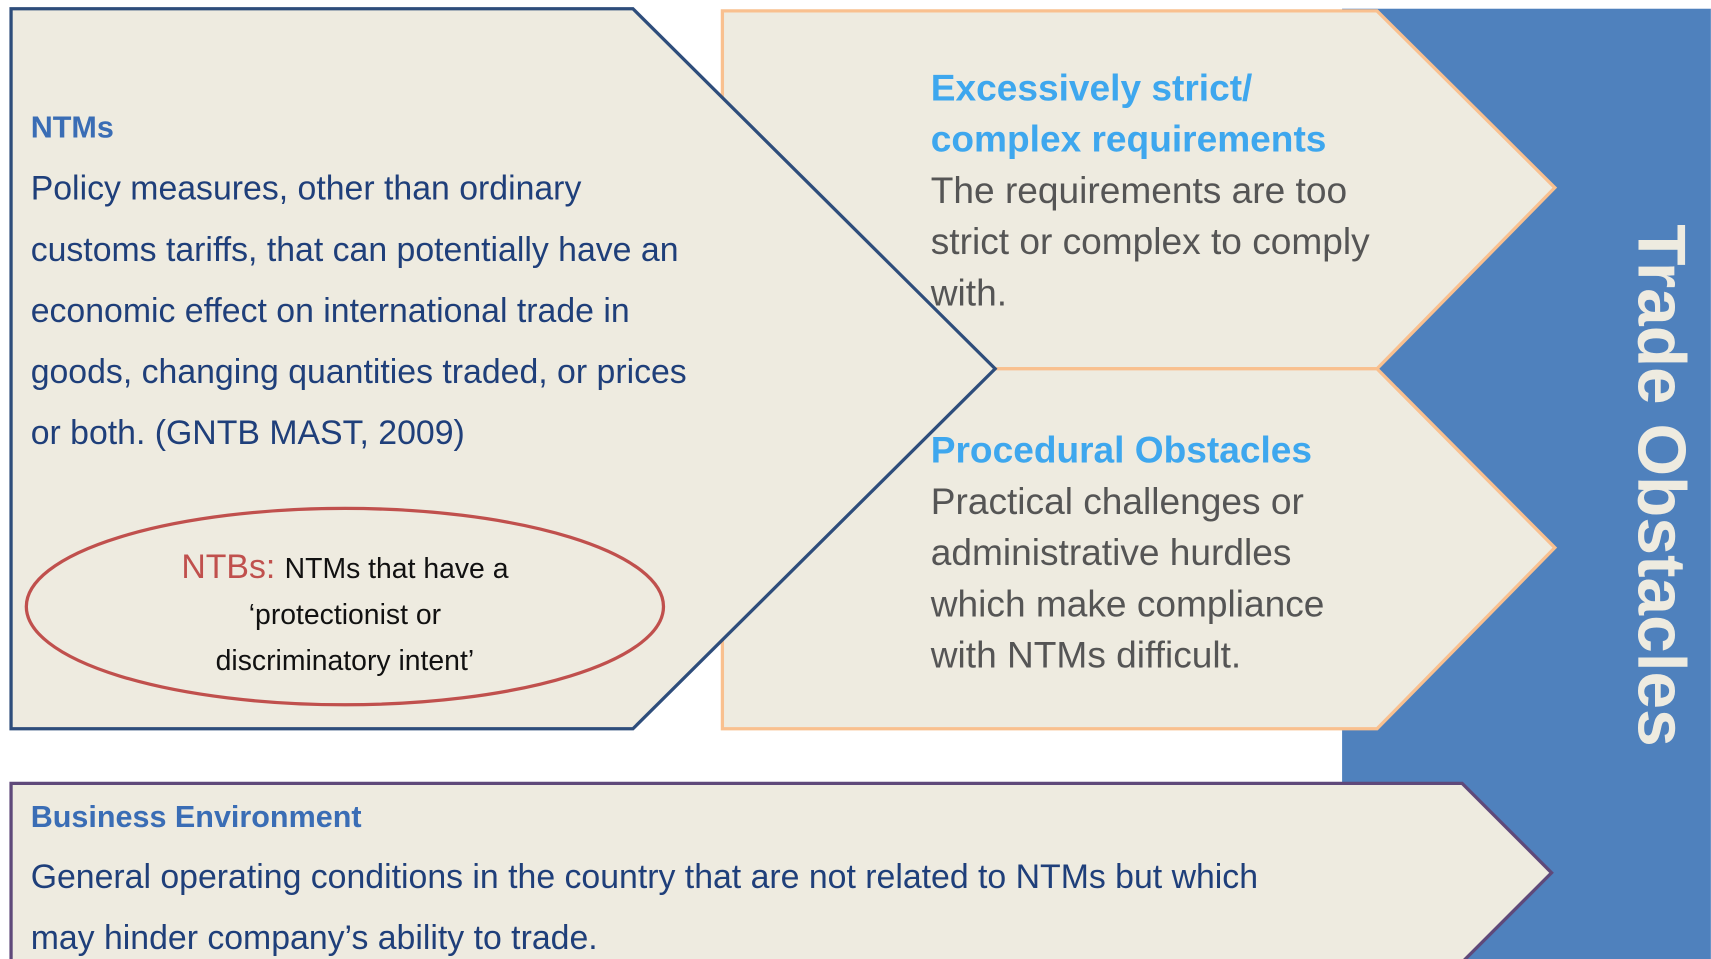  What do you see at coordinates (345, 661) in the screenshot?
I see `ntbs-line: discriminatory intent’` at bounding box center [345, 661].